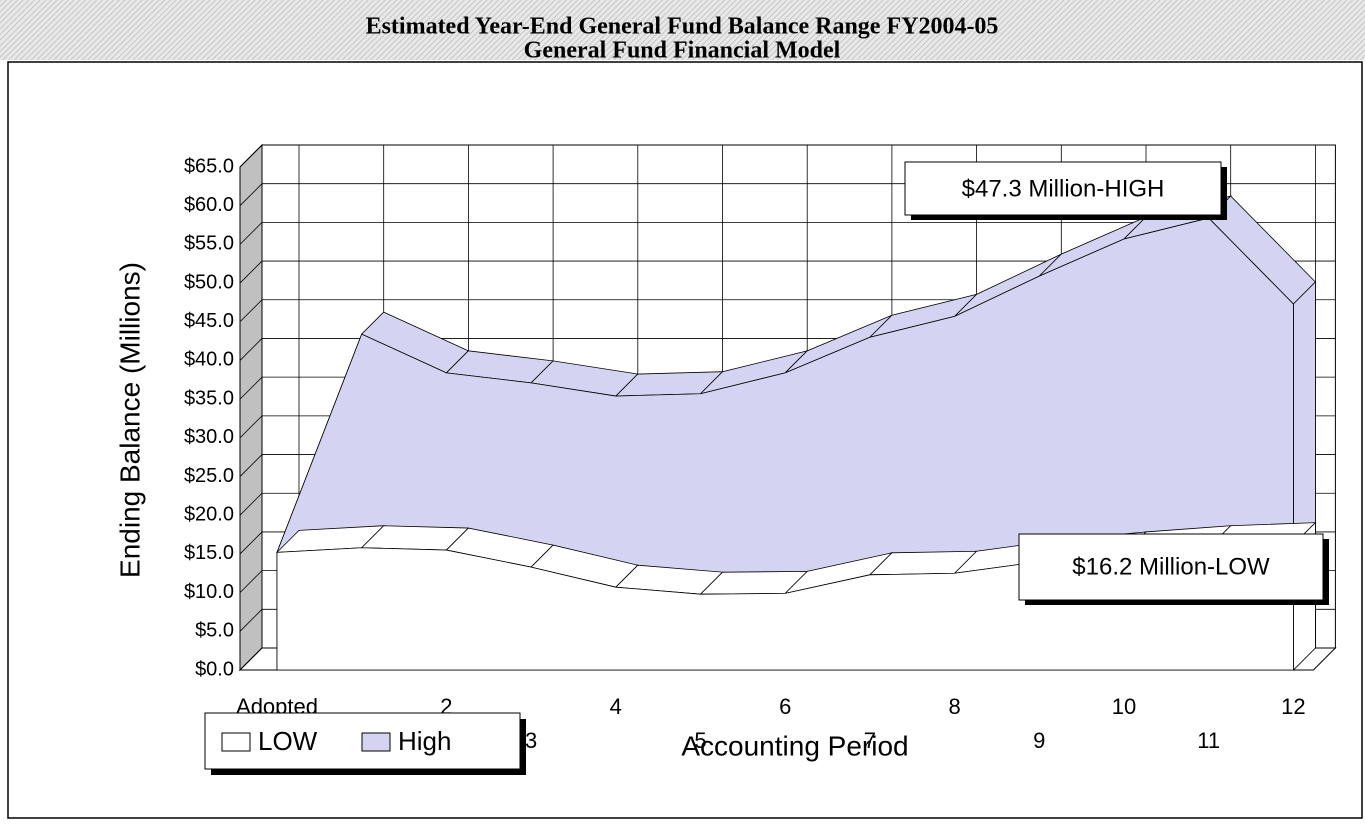  Describe the element at coordinates (129, 420) in the screenshot. I see `y-axis-title: Ending Balance (Millions)` at that location.